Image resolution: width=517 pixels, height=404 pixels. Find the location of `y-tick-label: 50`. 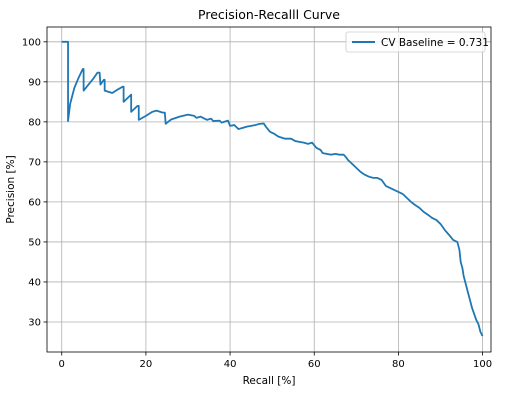

y-tick-label: 50 is located at coordinates (34, 242).